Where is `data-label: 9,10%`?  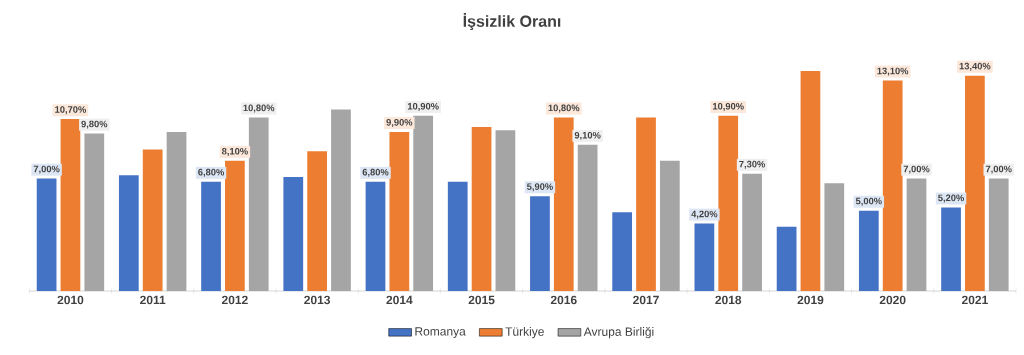 data-label: 9,10% is located at coordinates (587, 135).